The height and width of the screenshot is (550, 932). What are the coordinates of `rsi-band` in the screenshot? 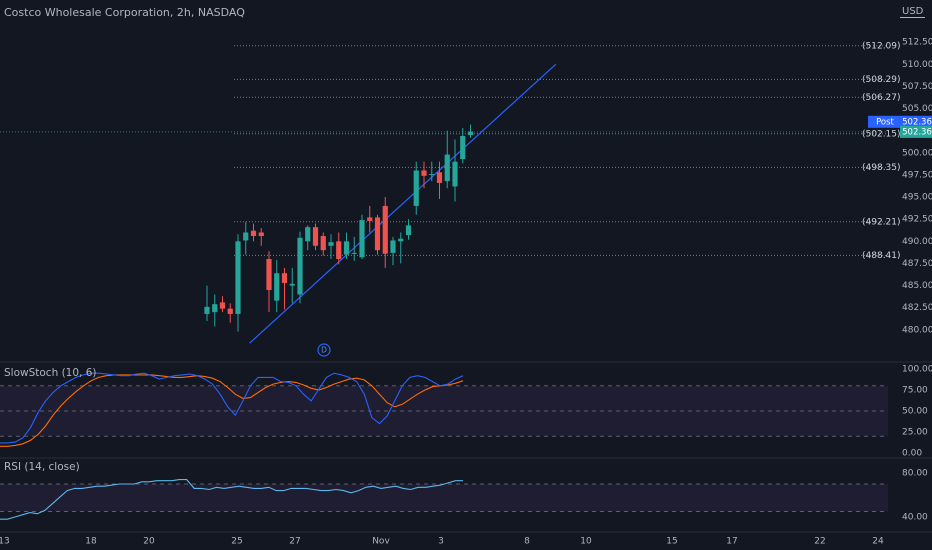 It's located at (444, 498).